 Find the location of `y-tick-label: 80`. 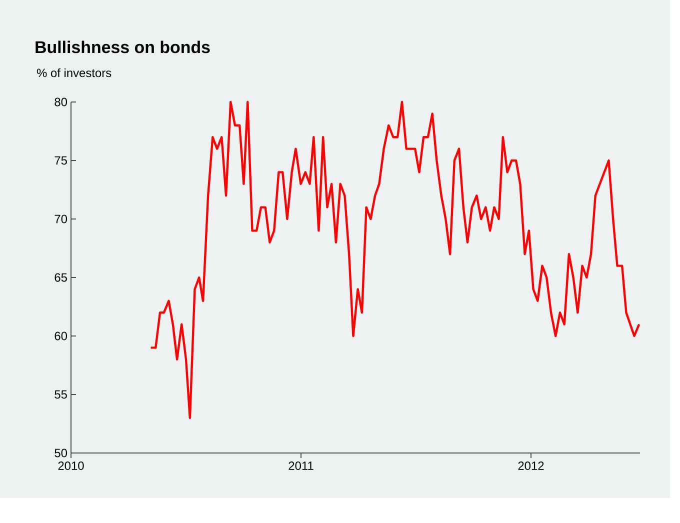

y-tick-label: 80 is located at coordinates (61, 102).